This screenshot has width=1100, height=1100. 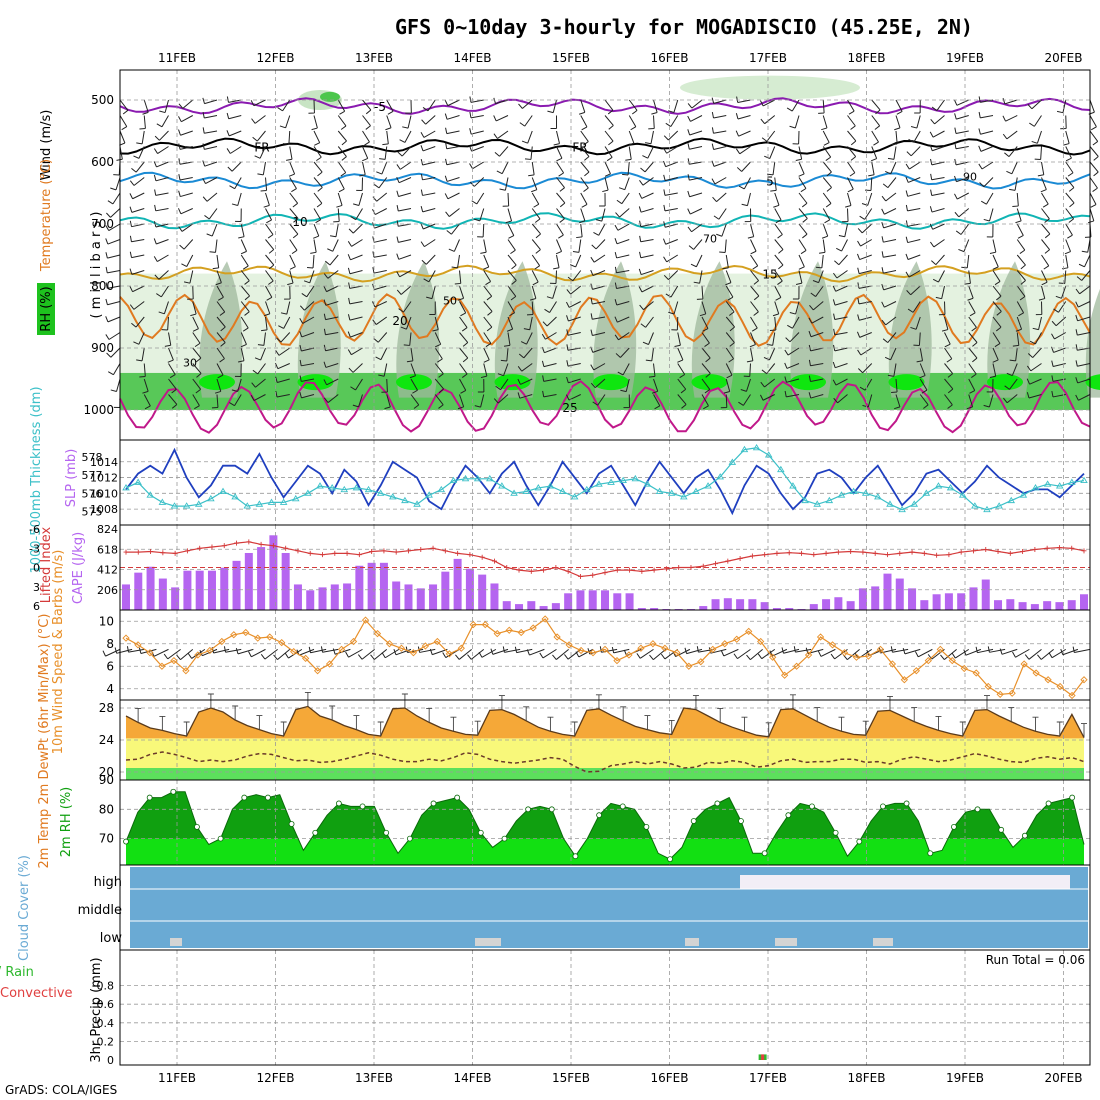 What do you see at coordinates (569, 408) in the screenshot?
I see `isotherm-label: 25` at bounding box center [569, 408].